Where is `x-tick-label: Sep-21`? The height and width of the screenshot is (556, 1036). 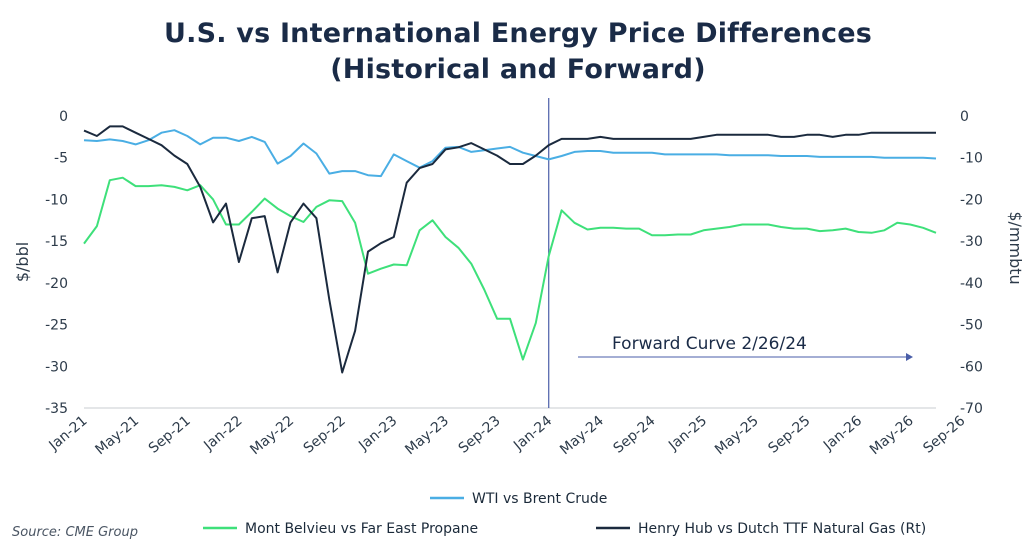
x-tick-label: Sep-21 is located at coordinates (170, 435).